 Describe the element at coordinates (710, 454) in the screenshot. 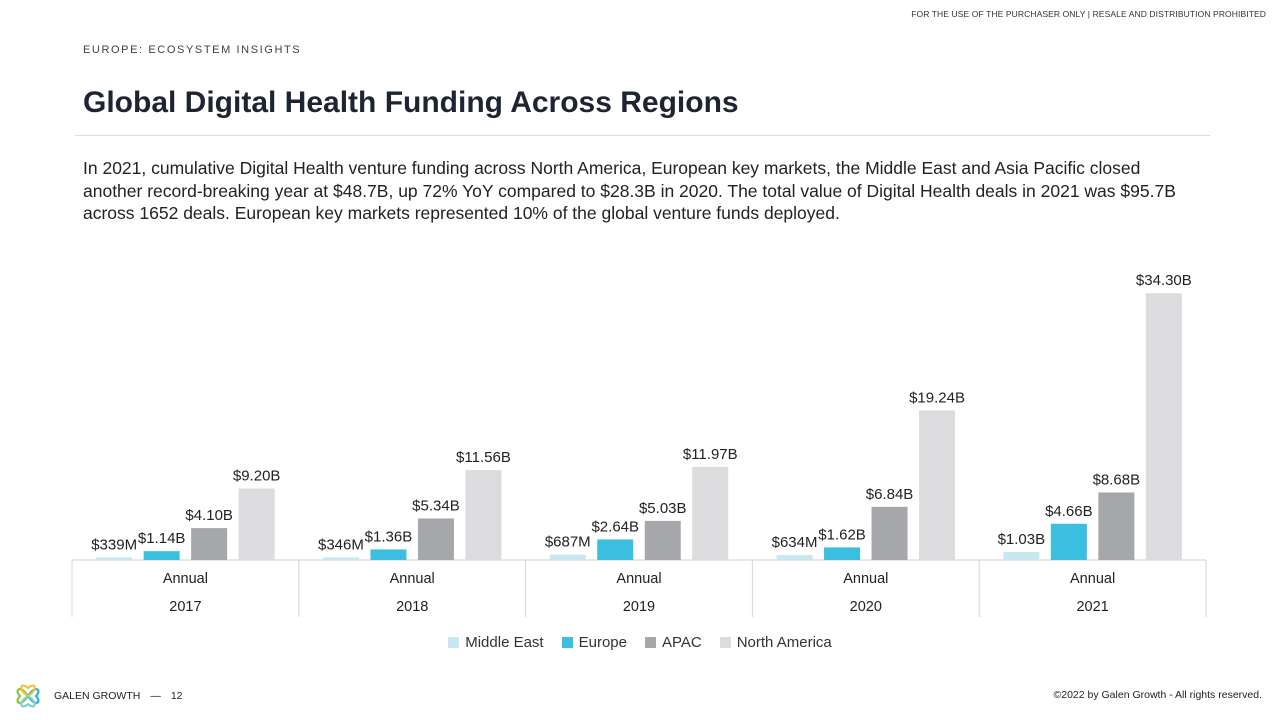

I see `data-label: $11.97B` at that location.